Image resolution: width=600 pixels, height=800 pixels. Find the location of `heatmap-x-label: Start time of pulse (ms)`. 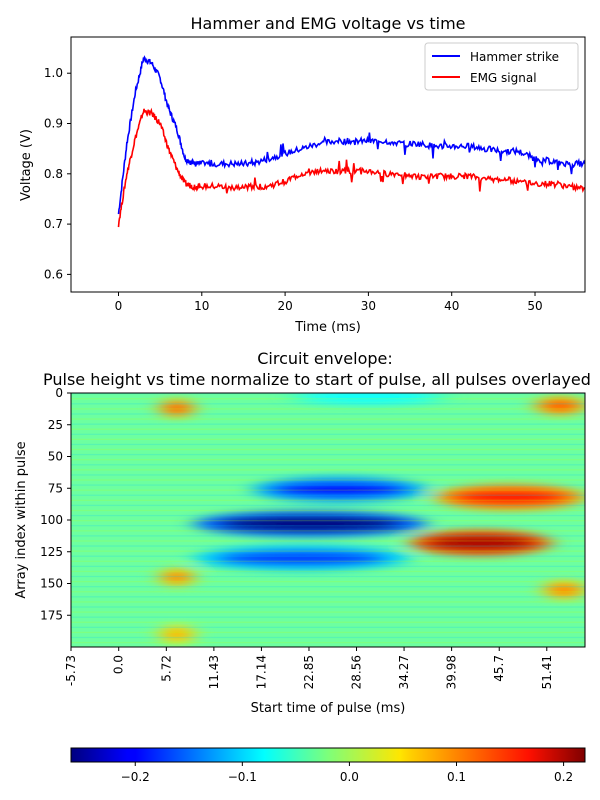

heatmap-x-label: Start time of pulse (ms) is located at coordinates (328, 708).